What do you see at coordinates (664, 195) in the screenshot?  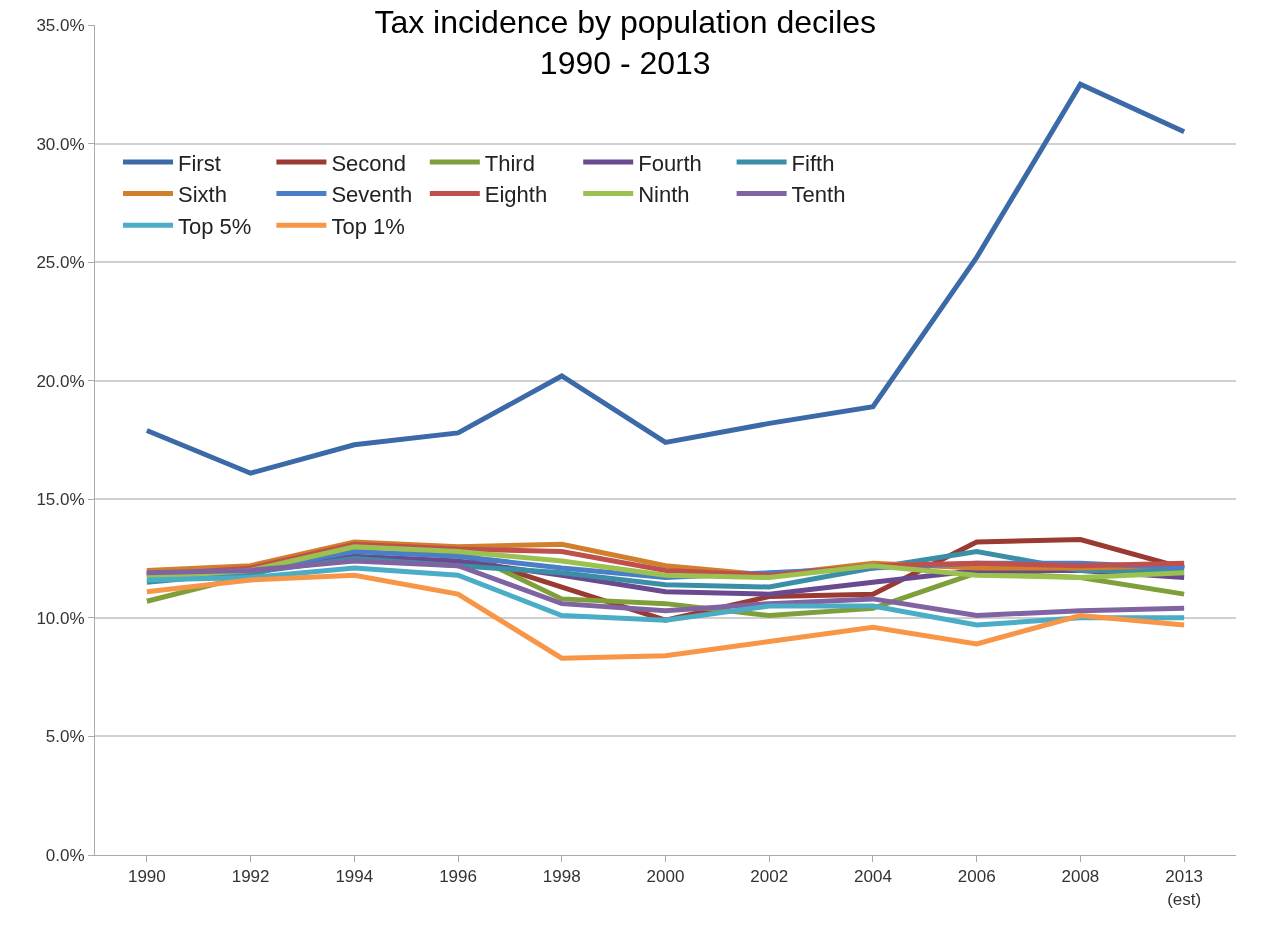 I see `legend-label: Ninth` at bounding box center [664, 195].